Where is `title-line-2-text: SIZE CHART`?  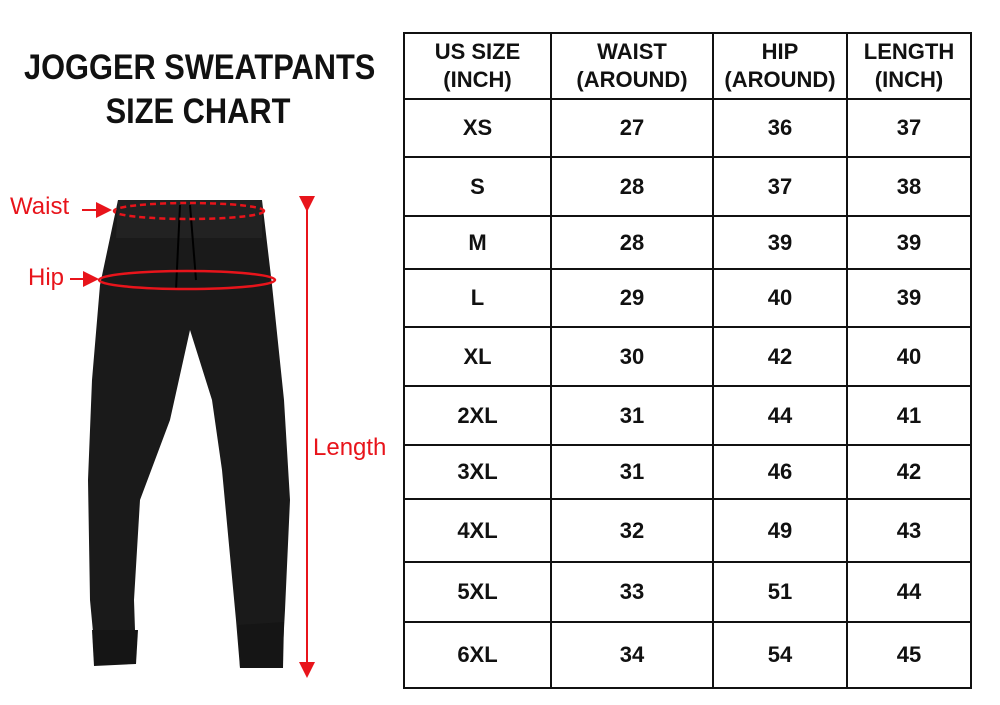 title-line-2-text: SIZE CHART is located at coordinates (198, 111).